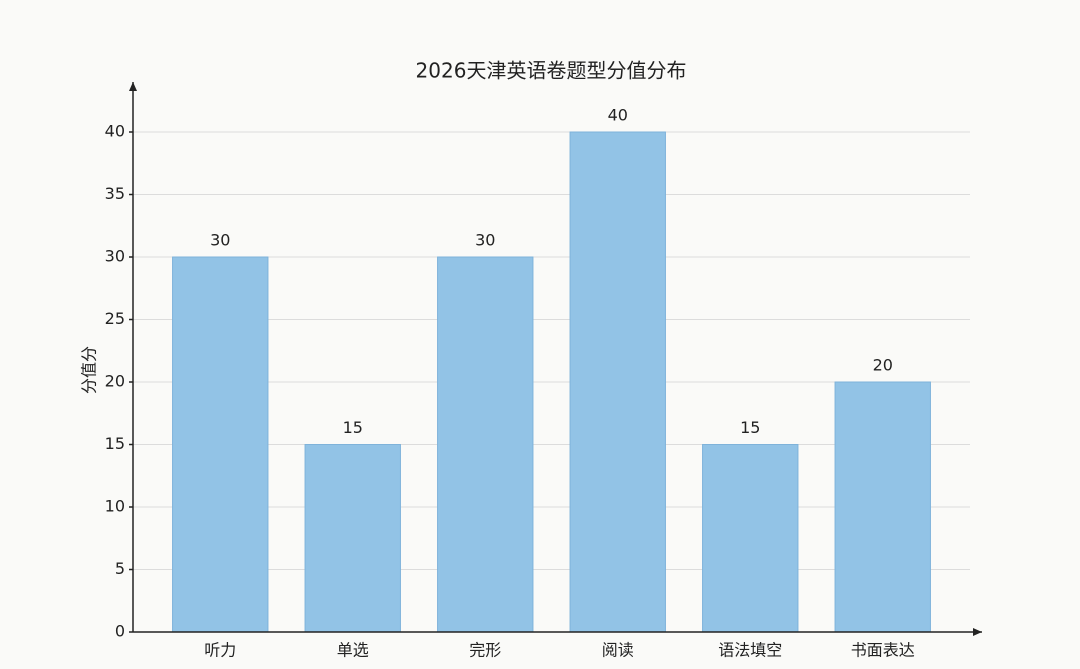 Image resolution: width=1080 pixels, height=669 pixels. Describe the element at coordinates (115, 193) in the screenshot. I see `y-tick-label: 35` at that location.